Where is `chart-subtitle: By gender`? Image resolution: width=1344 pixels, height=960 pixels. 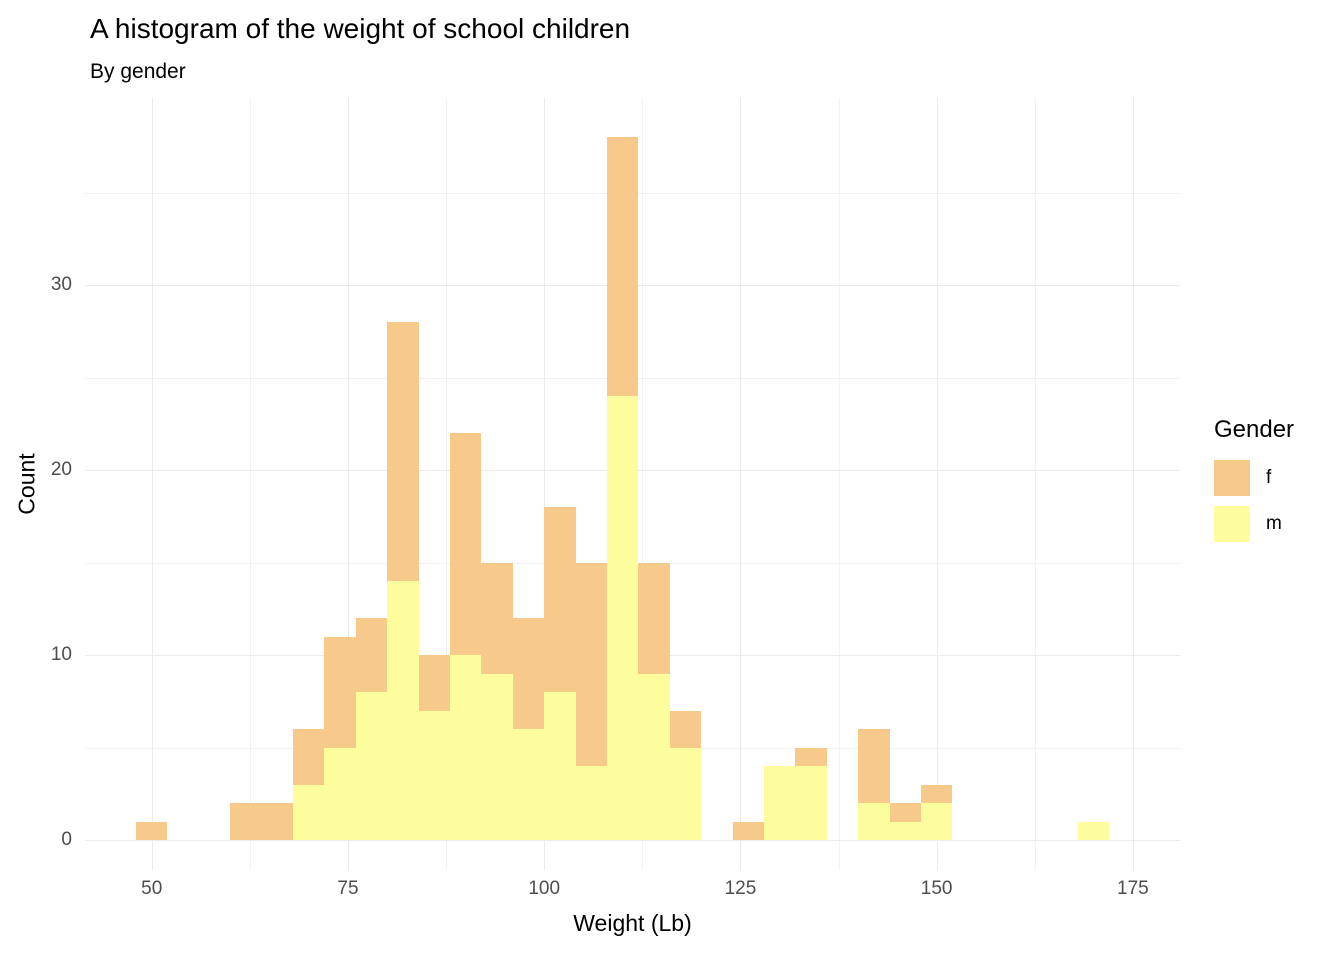 chart-subtitle: By gender is located at coordinates (138, 71).